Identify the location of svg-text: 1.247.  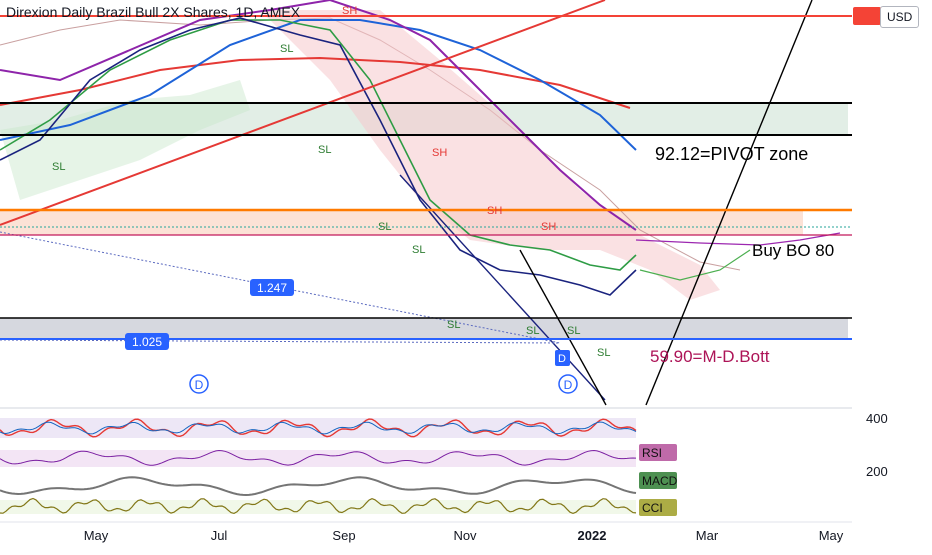
(272, 288).